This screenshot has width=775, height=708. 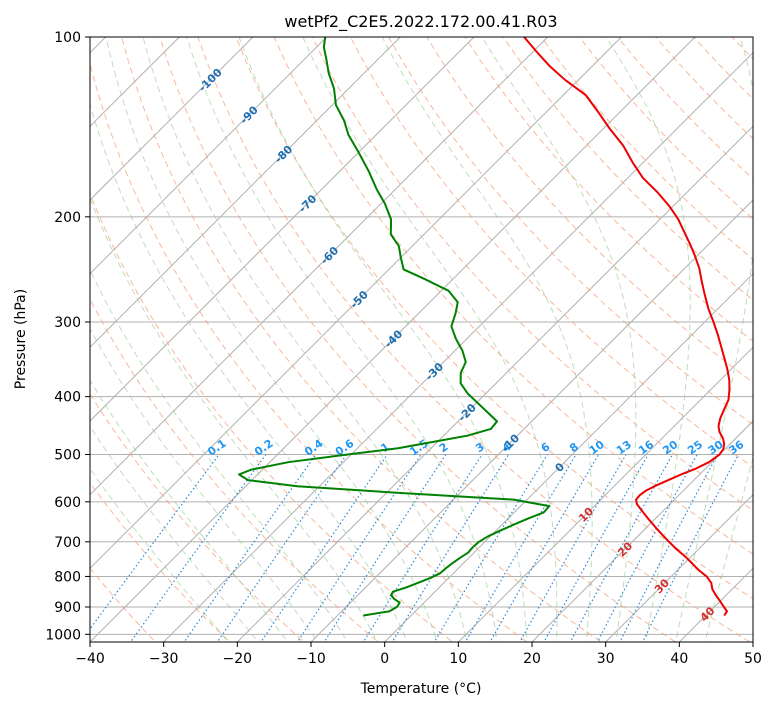 What do you see at coordinates (67, 543) in the screenshot?
I see `y-tick-label: 700` at bounding box center [67, 543].